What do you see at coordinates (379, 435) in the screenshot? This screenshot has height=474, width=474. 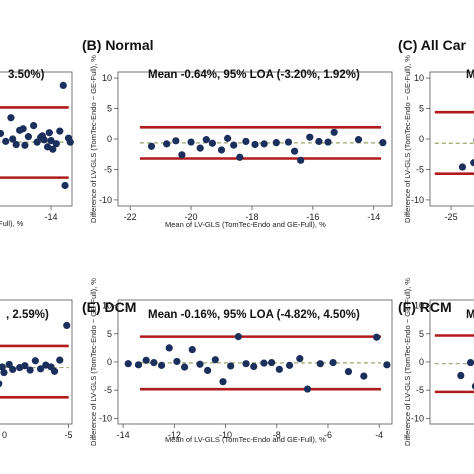 I see `x-tick-label: -4` at bounding box center [379, 435].